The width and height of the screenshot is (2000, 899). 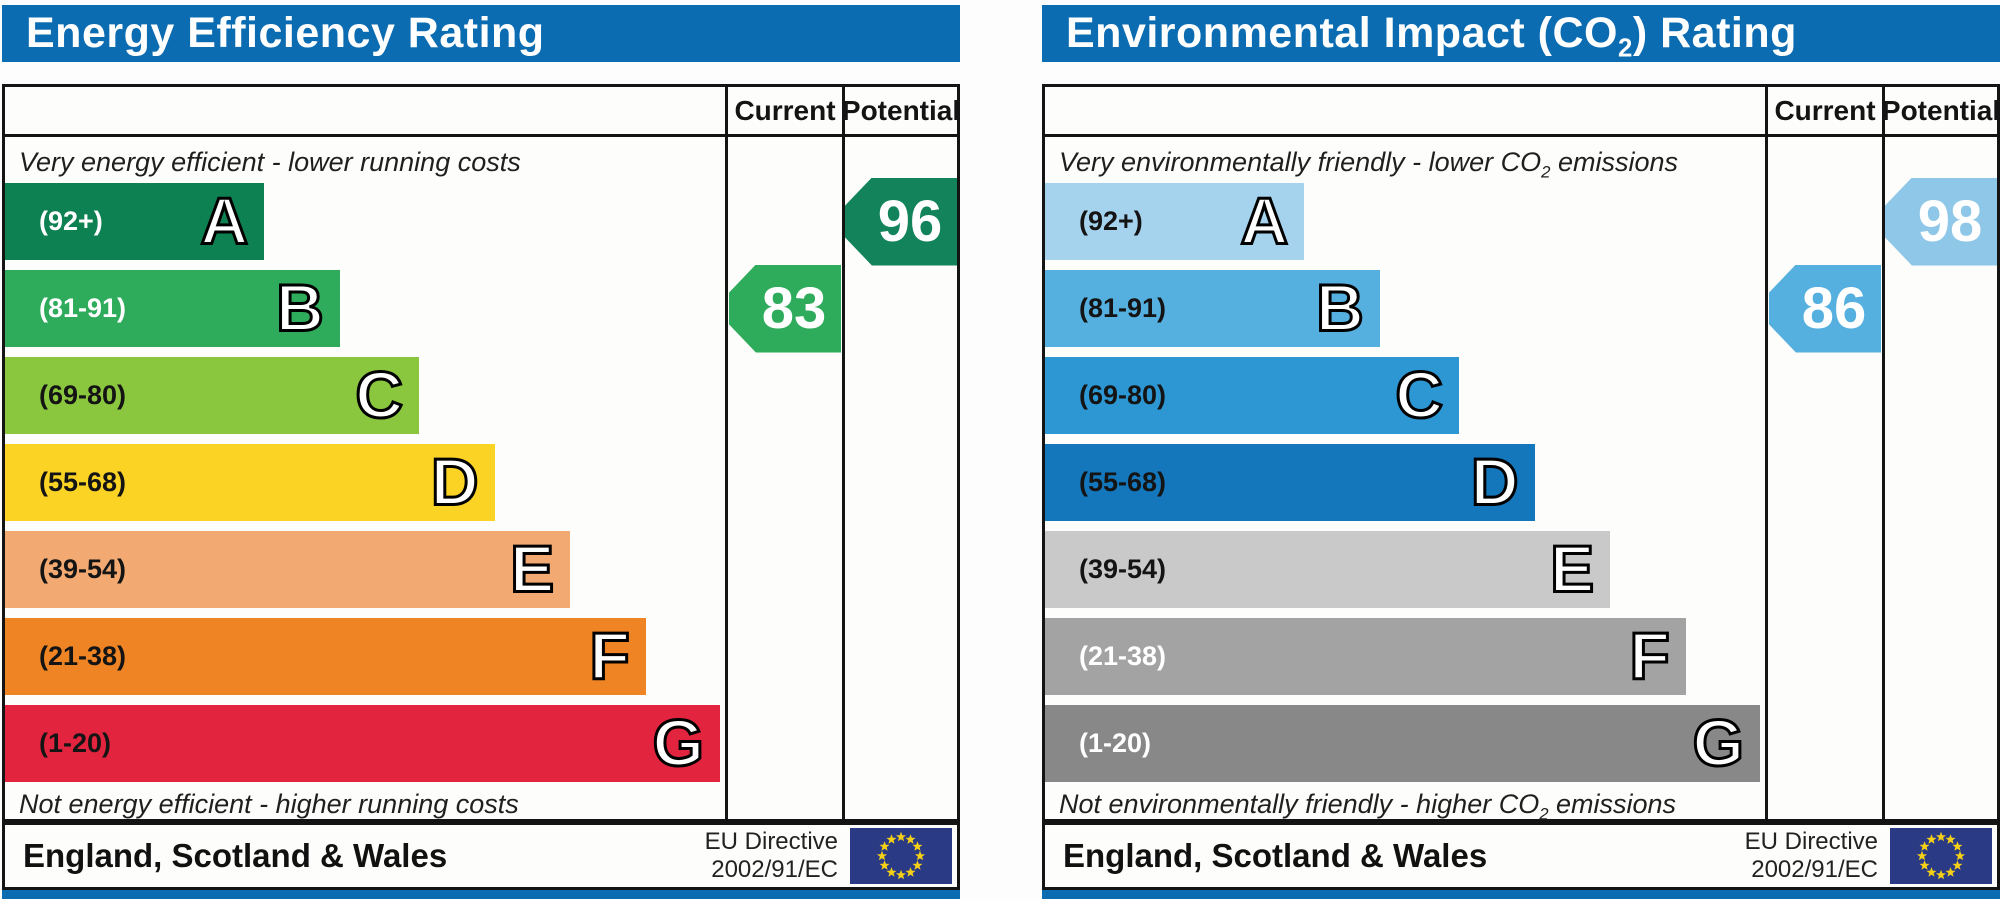 I want to click on potential-column: 96, so click(x=899, y=478).